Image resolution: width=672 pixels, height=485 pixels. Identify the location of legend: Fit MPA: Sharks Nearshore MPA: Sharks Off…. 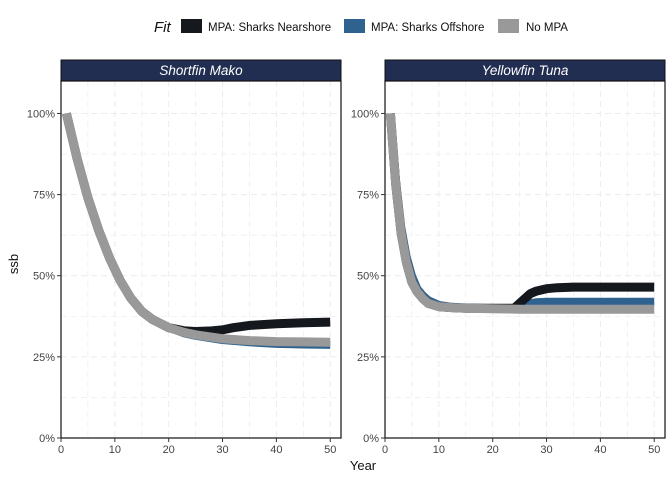
(361, 27).